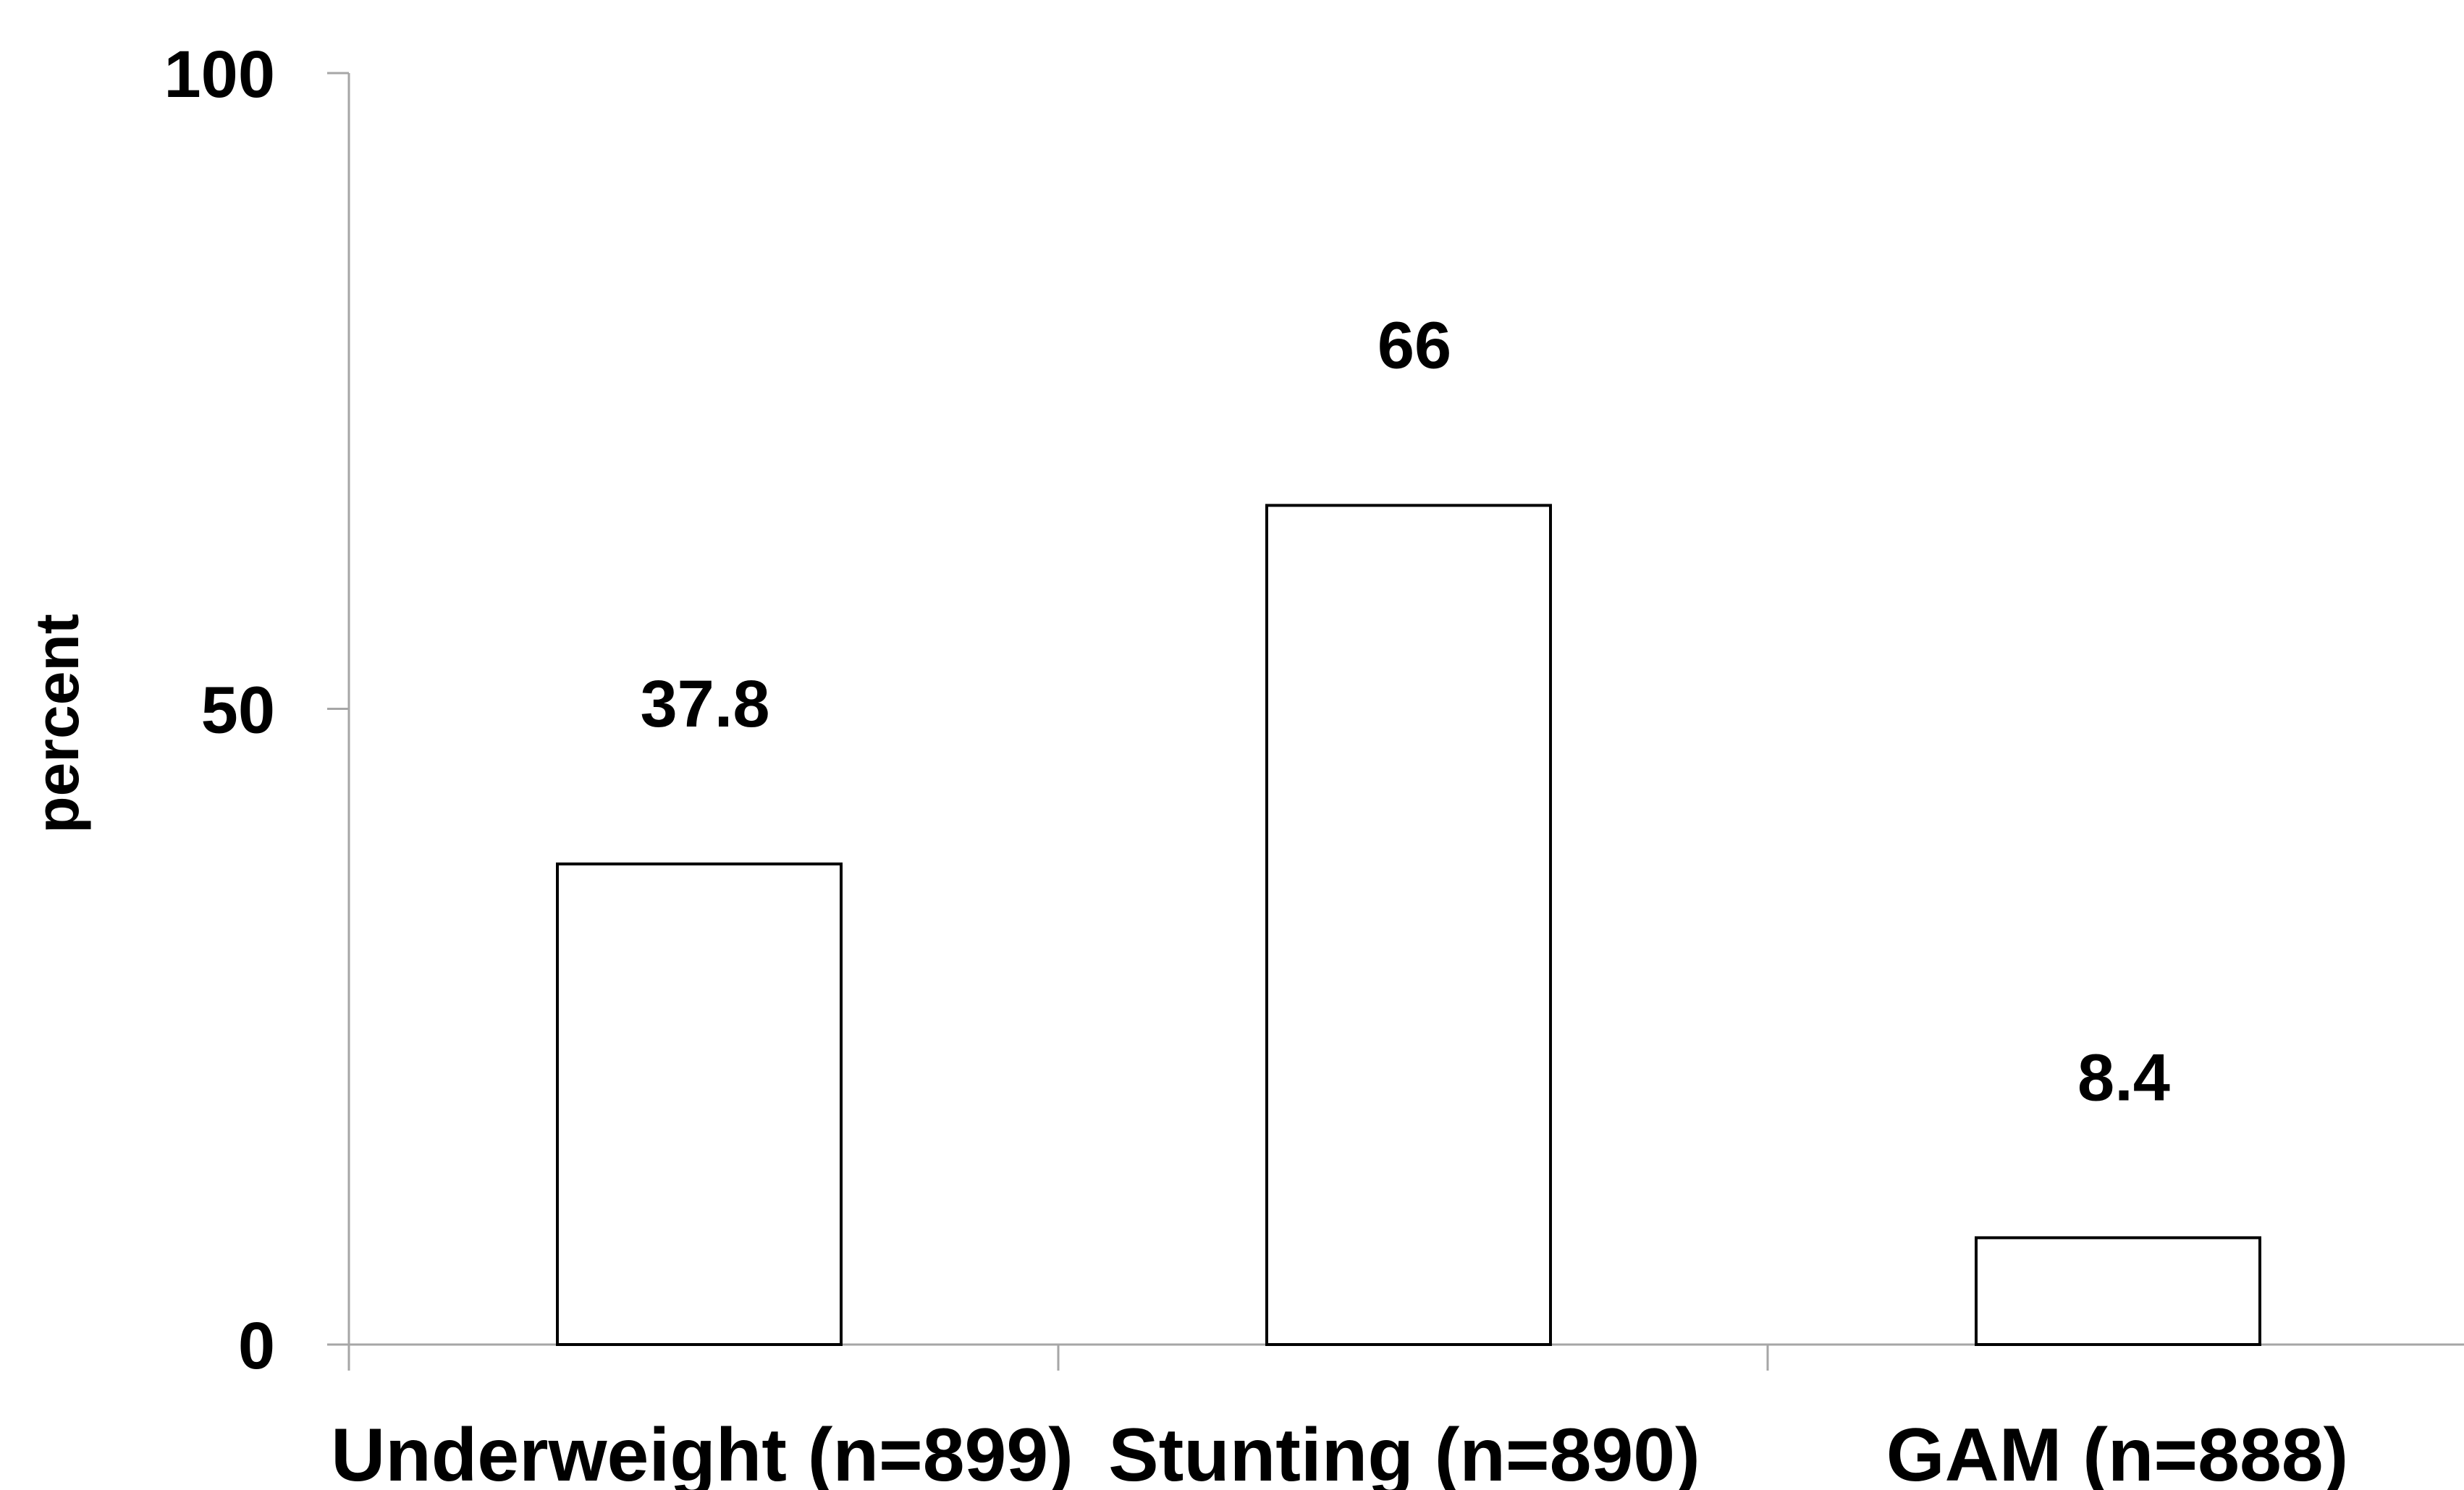  Describe the element at coordinates (2117, 1451) in the screenshot. I see `category-label: GAM (n=888)` at that location.